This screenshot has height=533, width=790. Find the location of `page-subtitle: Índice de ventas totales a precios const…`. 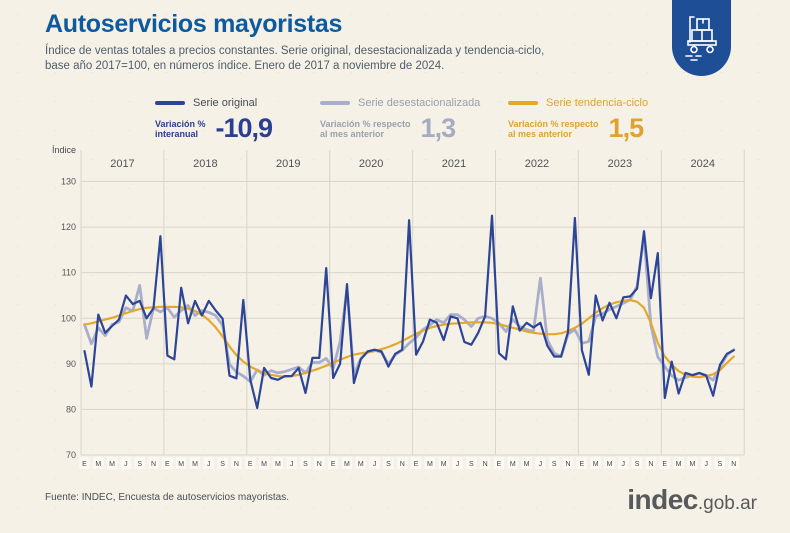

page-subtitle: Índice de ventas totales a precios const… is located at coordinates (294, 59).